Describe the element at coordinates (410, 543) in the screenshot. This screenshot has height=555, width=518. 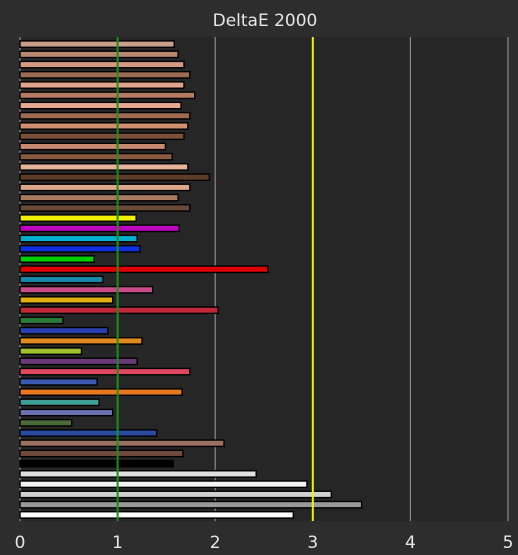
I see `x-tick-label: 4` at that location.